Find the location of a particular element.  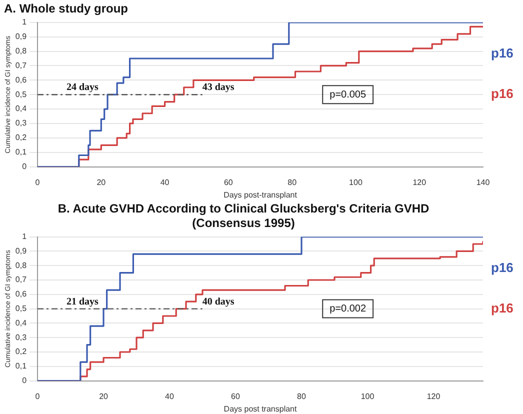

x-tick-label: 140 is located at coordinates (483, 182).